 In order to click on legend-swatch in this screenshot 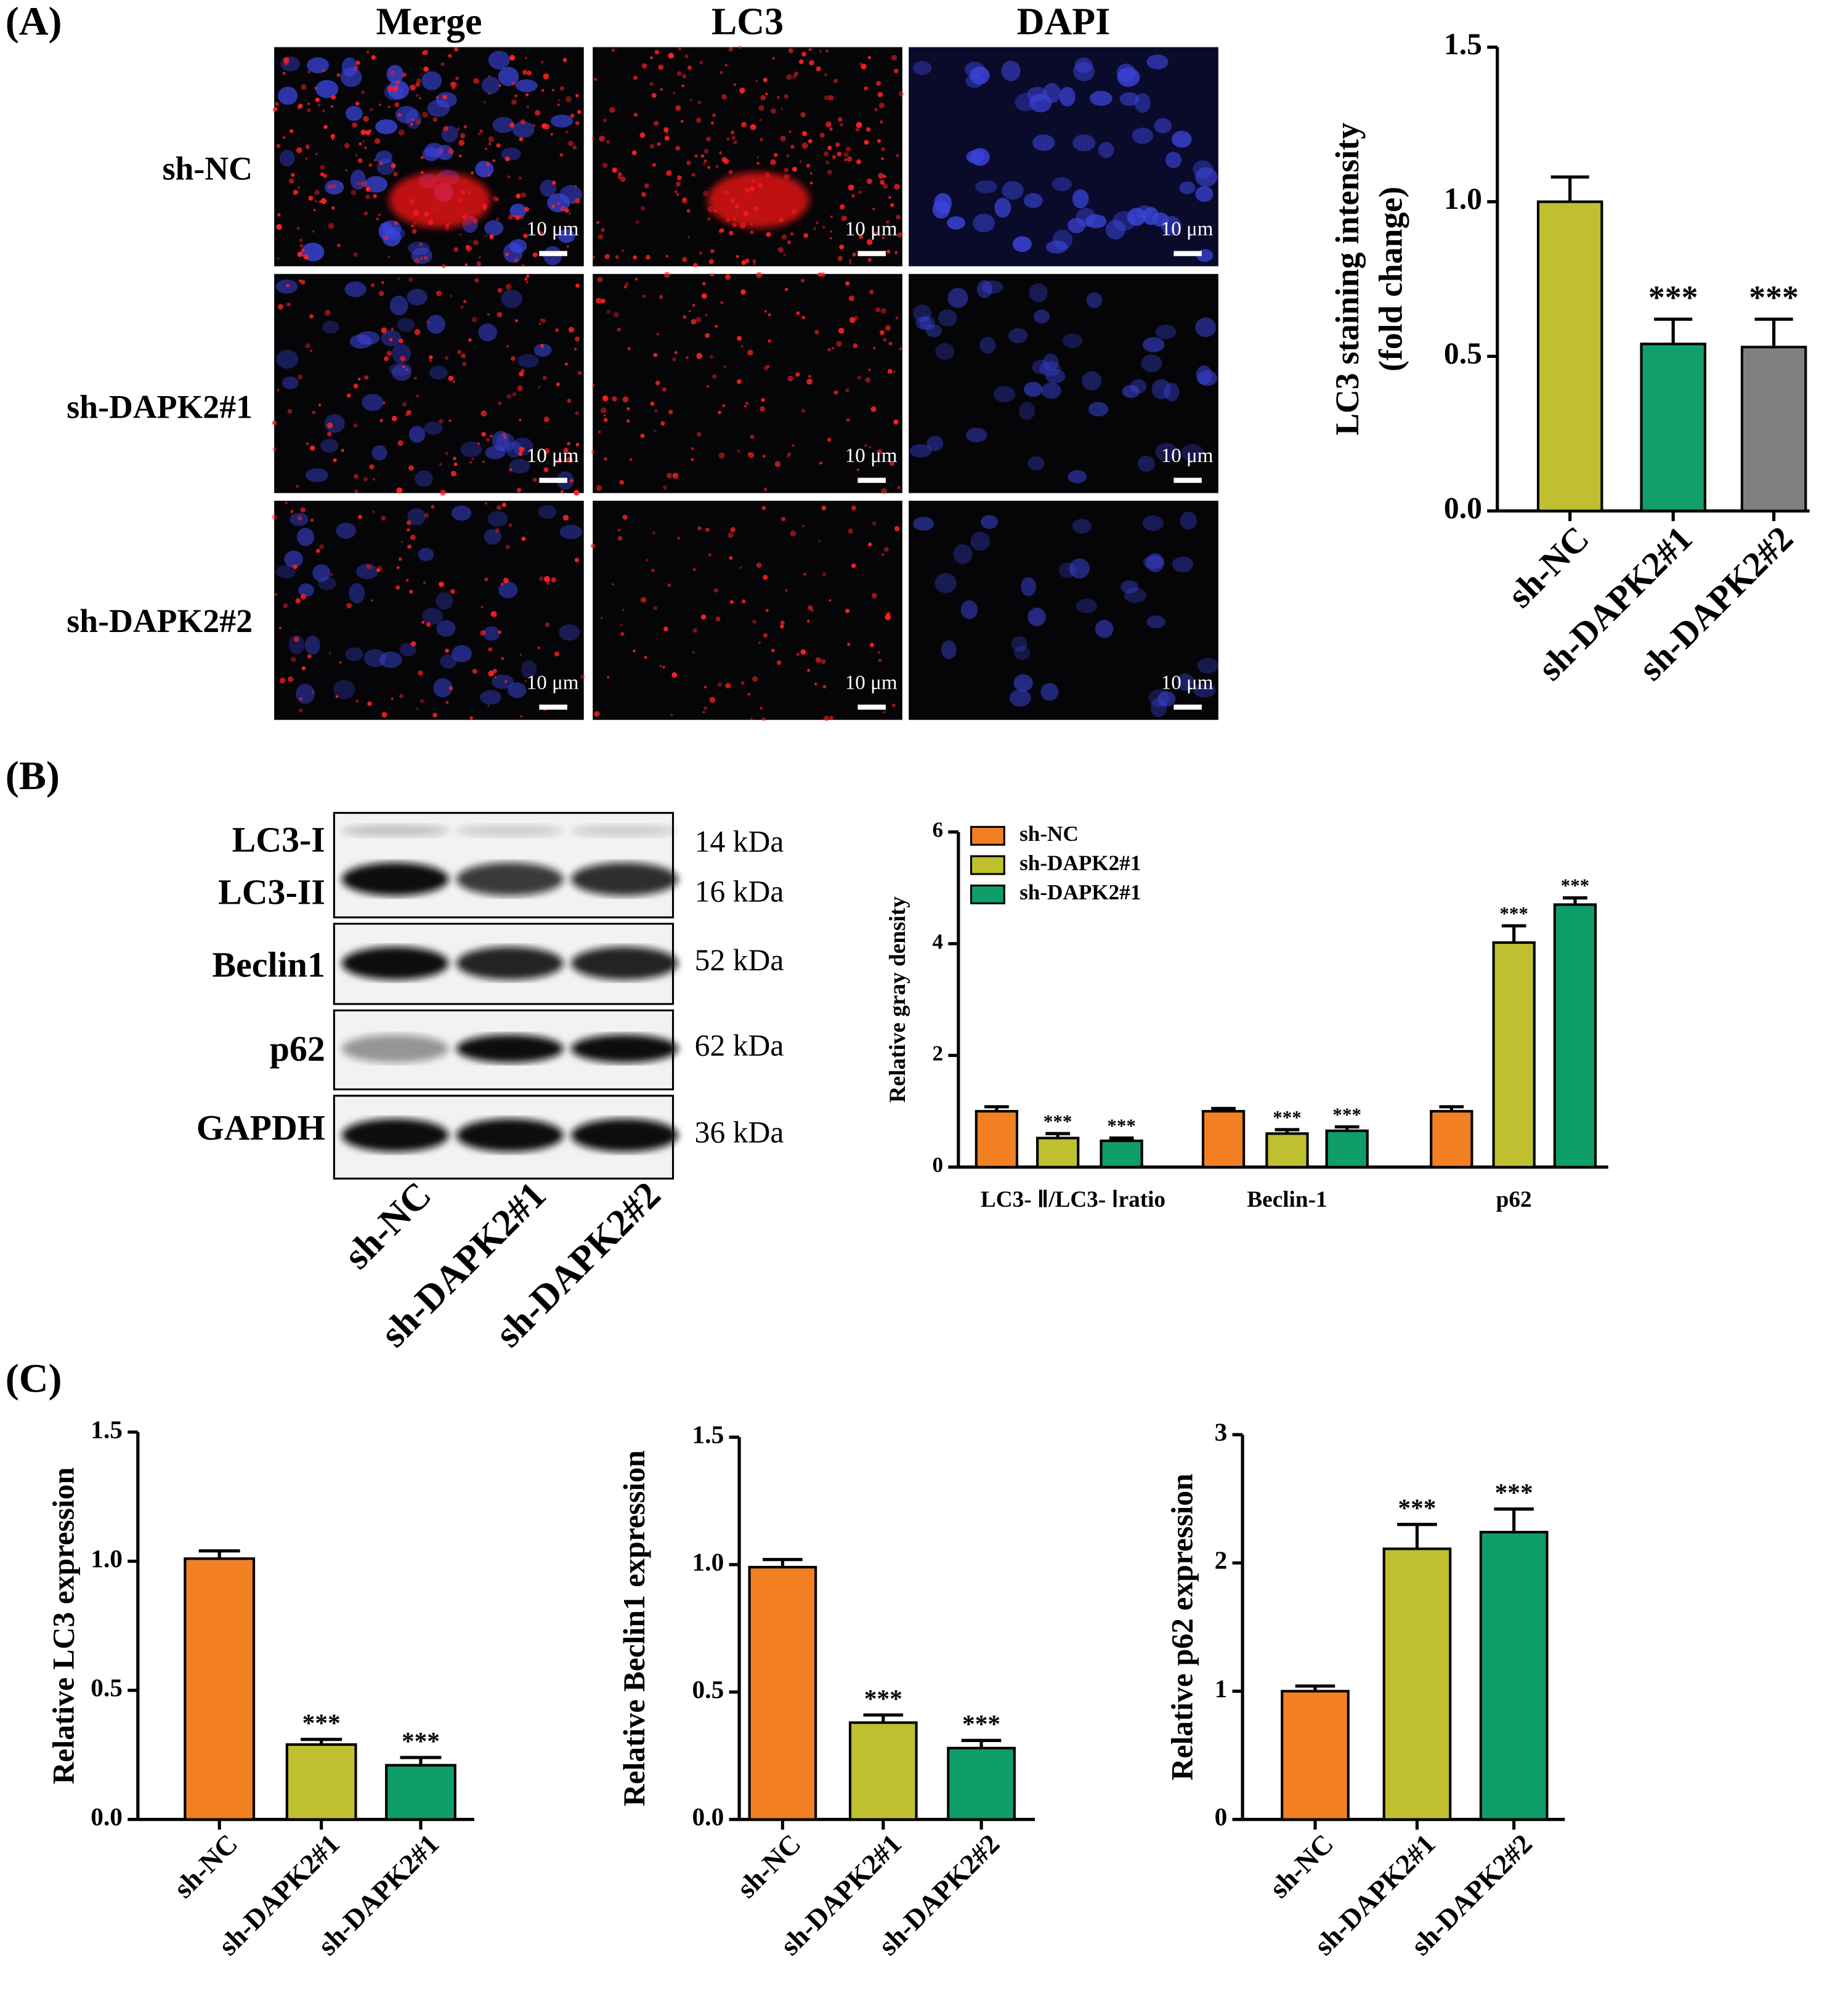, I will do `click(987, 865)`.